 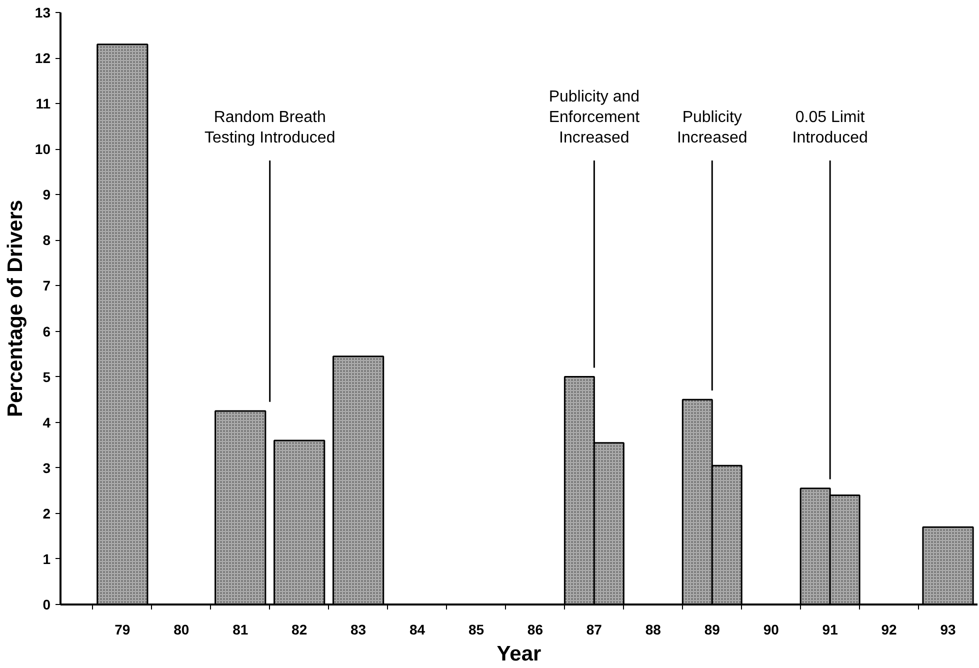 What do you see at coordinates (46, 331) in the screenshot?
I see `y-tick-label: 6` at bounding box center [46, 331].